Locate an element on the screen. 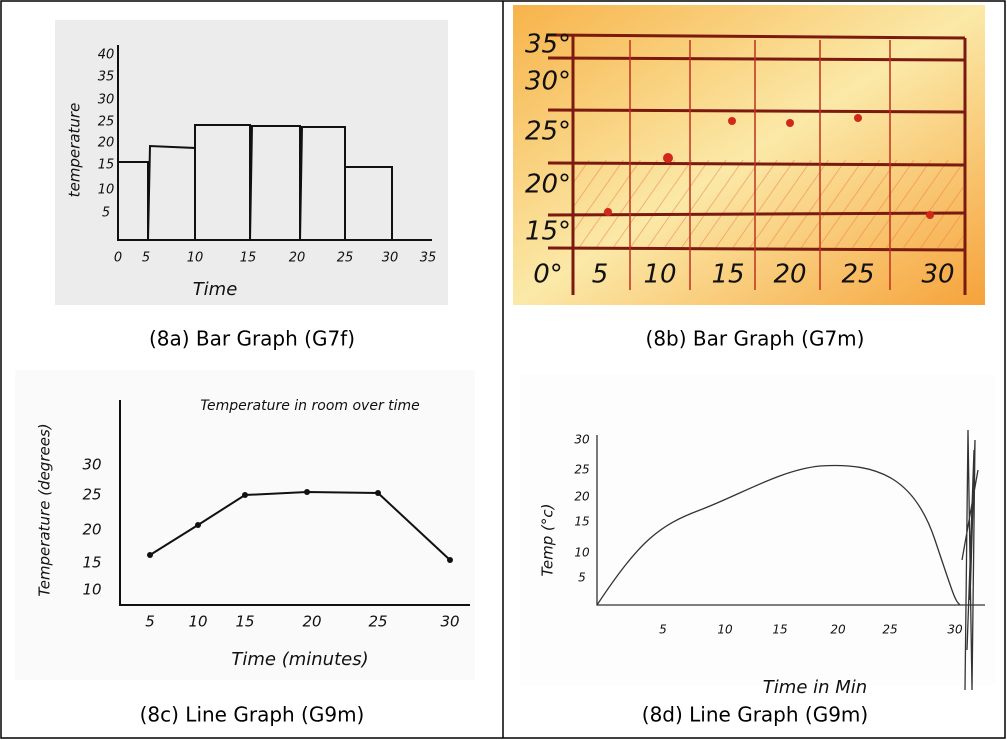 This screenshot has width=1007, height=740. caption: (8c) Line Graph (G9m) is located at coordinates (252, 715).